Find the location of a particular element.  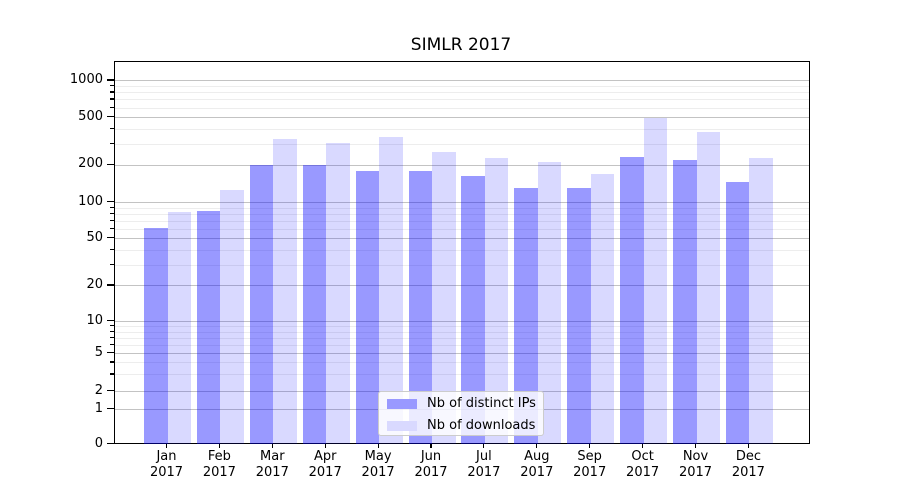

x-tick-label-apr: Apr 2017 is located at coordinates (325, 464).